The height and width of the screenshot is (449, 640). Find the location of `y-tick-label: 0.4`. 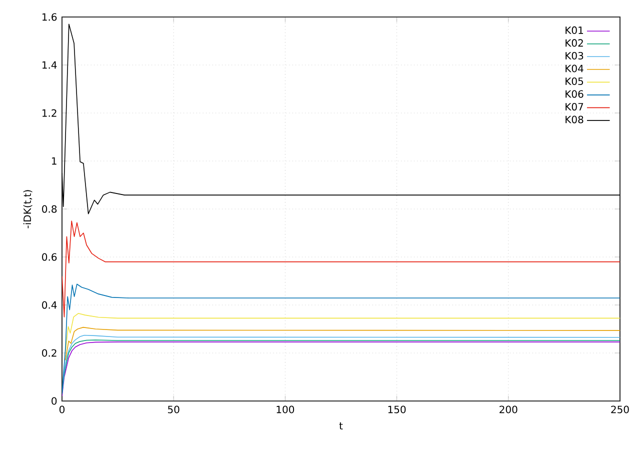

y-tick-label: 0.4 is located at coordinates (49, 305).